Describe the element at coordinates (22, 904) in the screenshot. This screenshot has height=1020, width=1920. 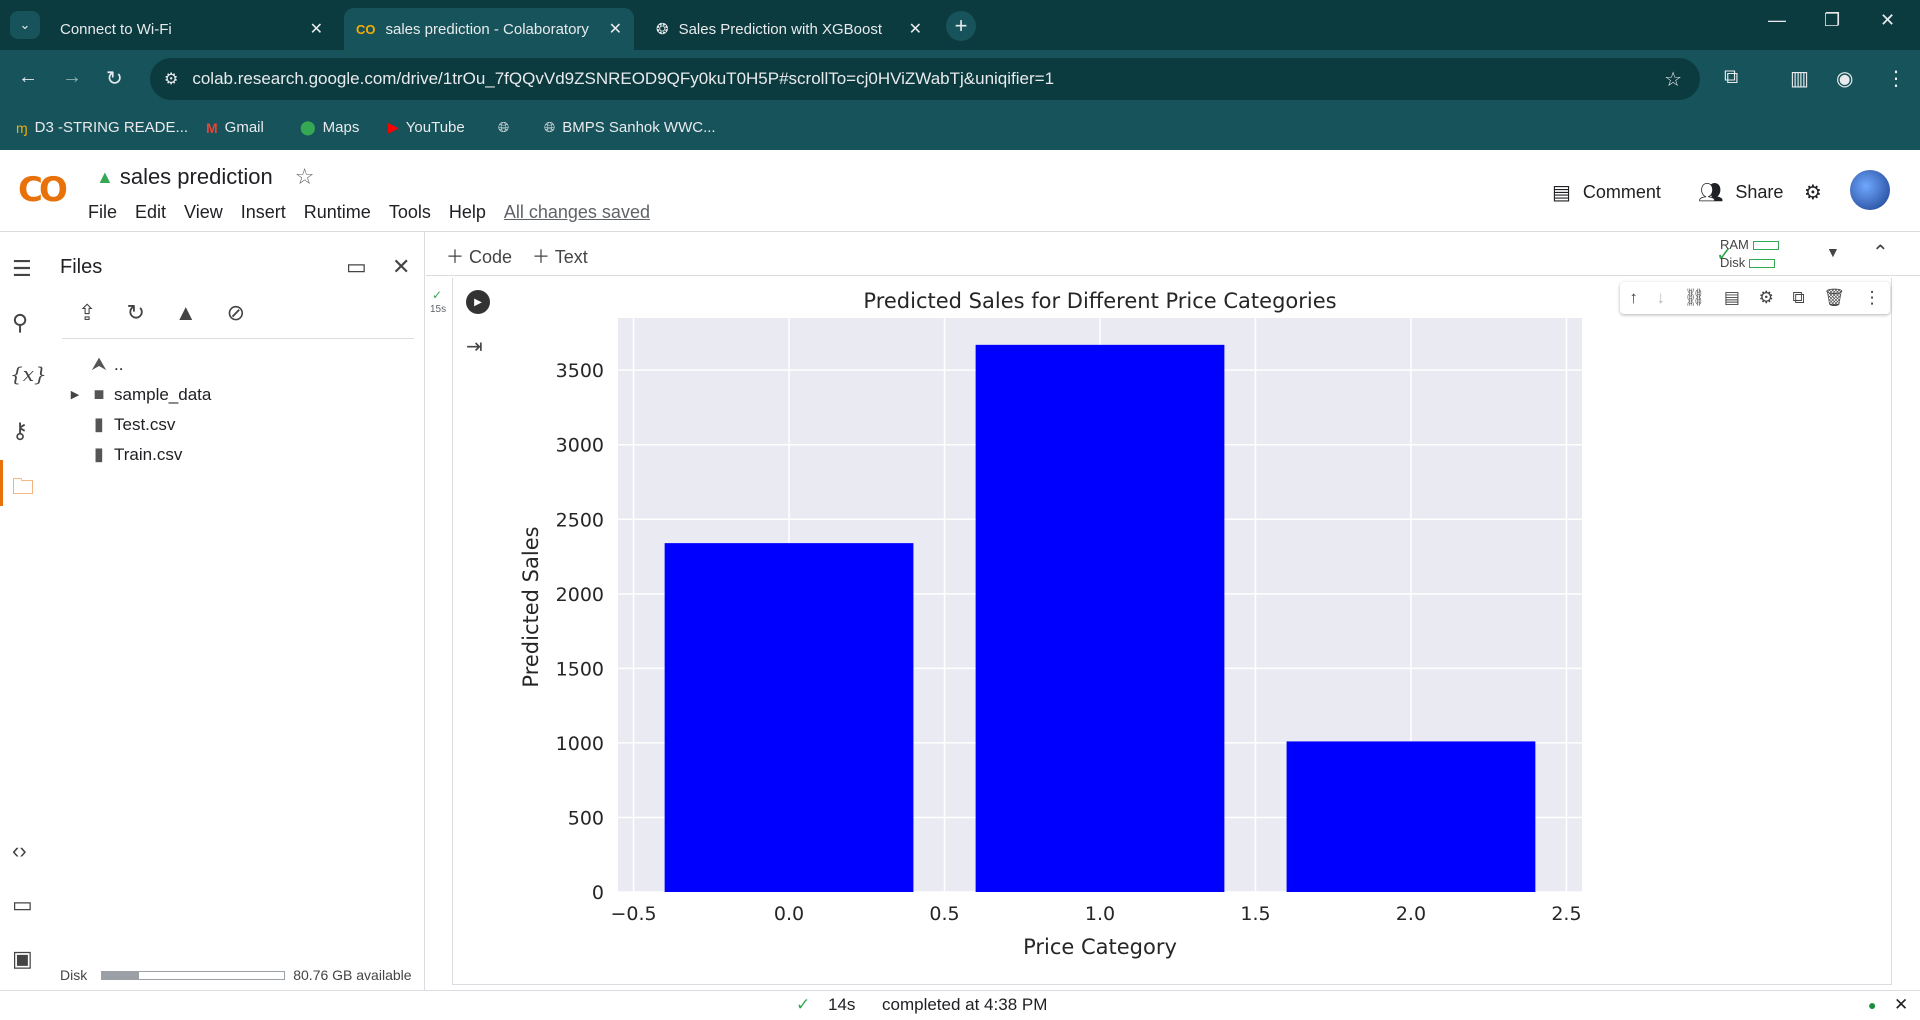
I see `command-palette-icon: ▭` at that location.